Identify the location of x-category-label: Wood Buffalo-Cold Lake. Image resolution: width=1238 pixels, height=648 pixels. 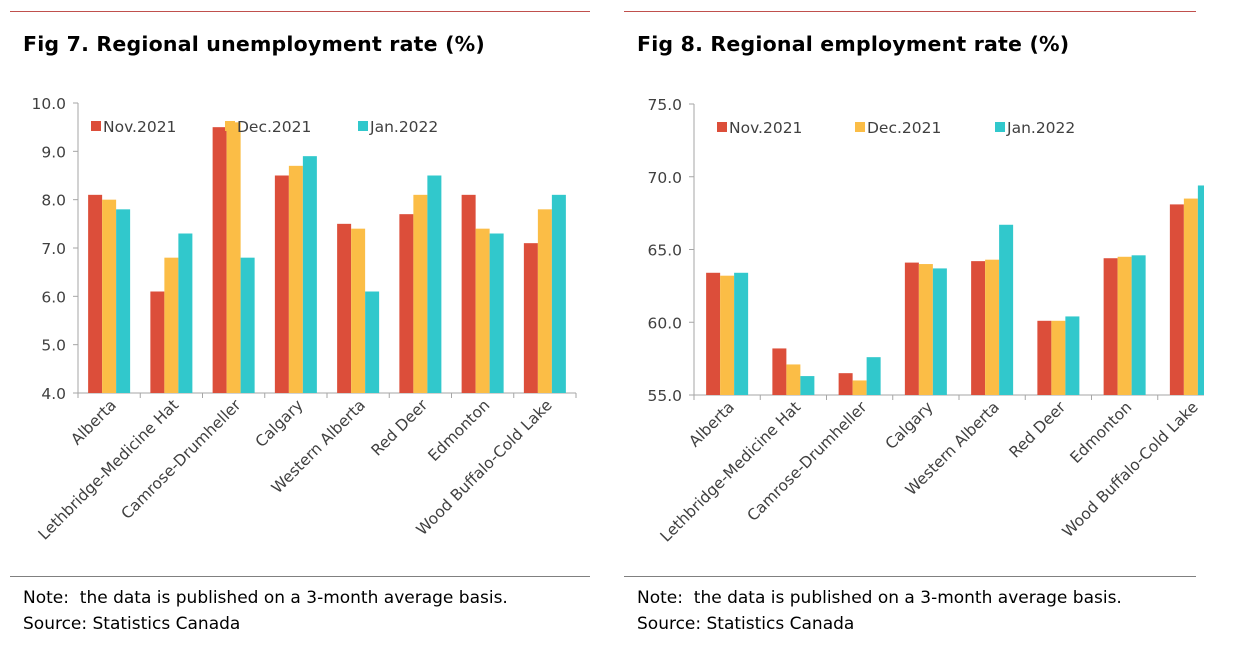
(1130, 469).